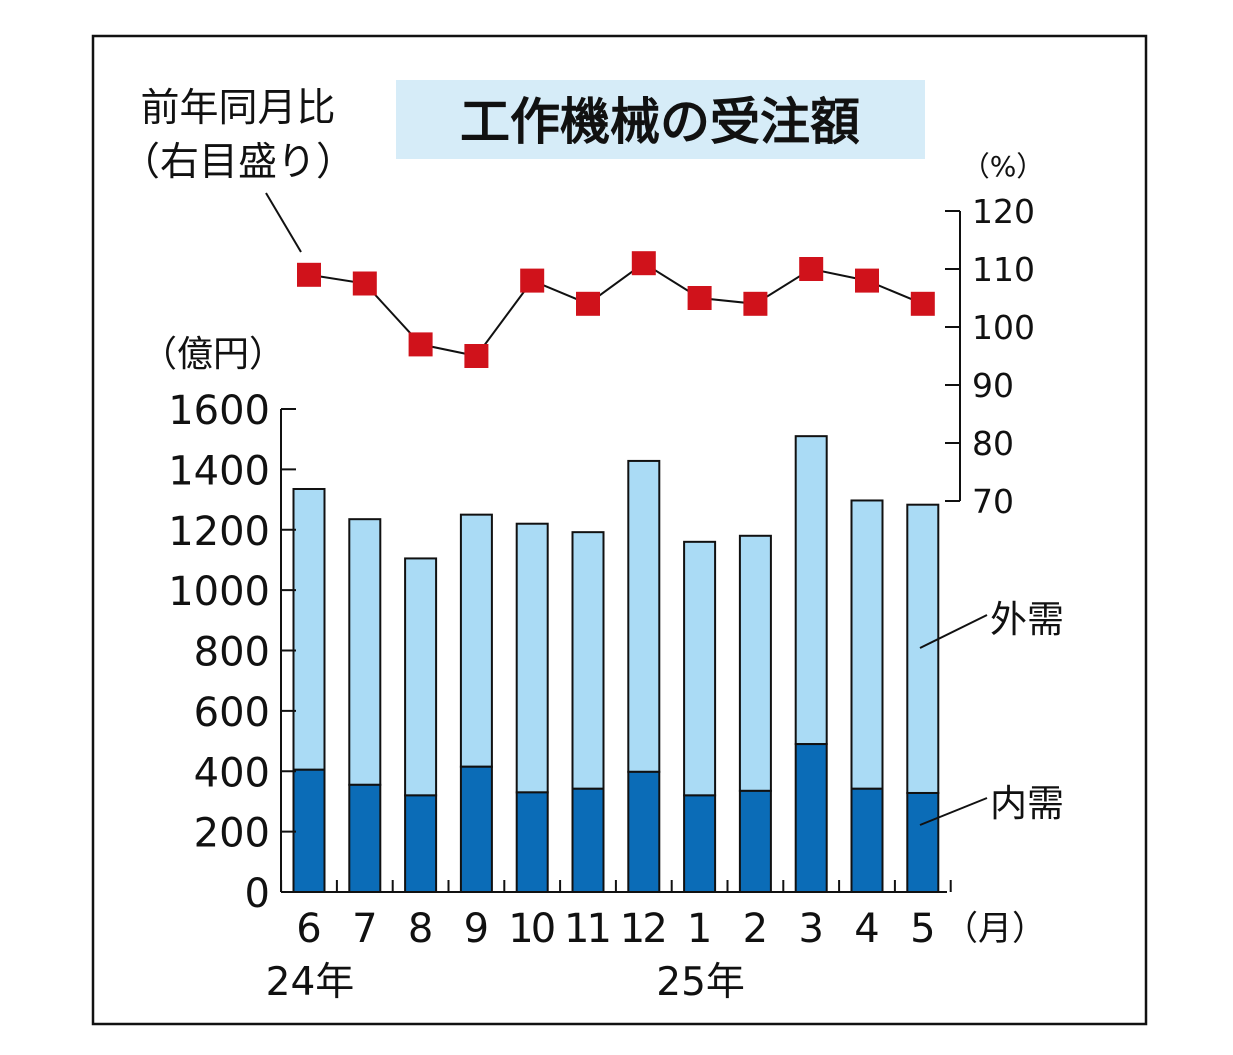 The width and height of the screenshot is (1233, 1055). Describe the element at coordinates (1003, 269) in the screenshot. I see `right-tick-label-110: 110` at that location.